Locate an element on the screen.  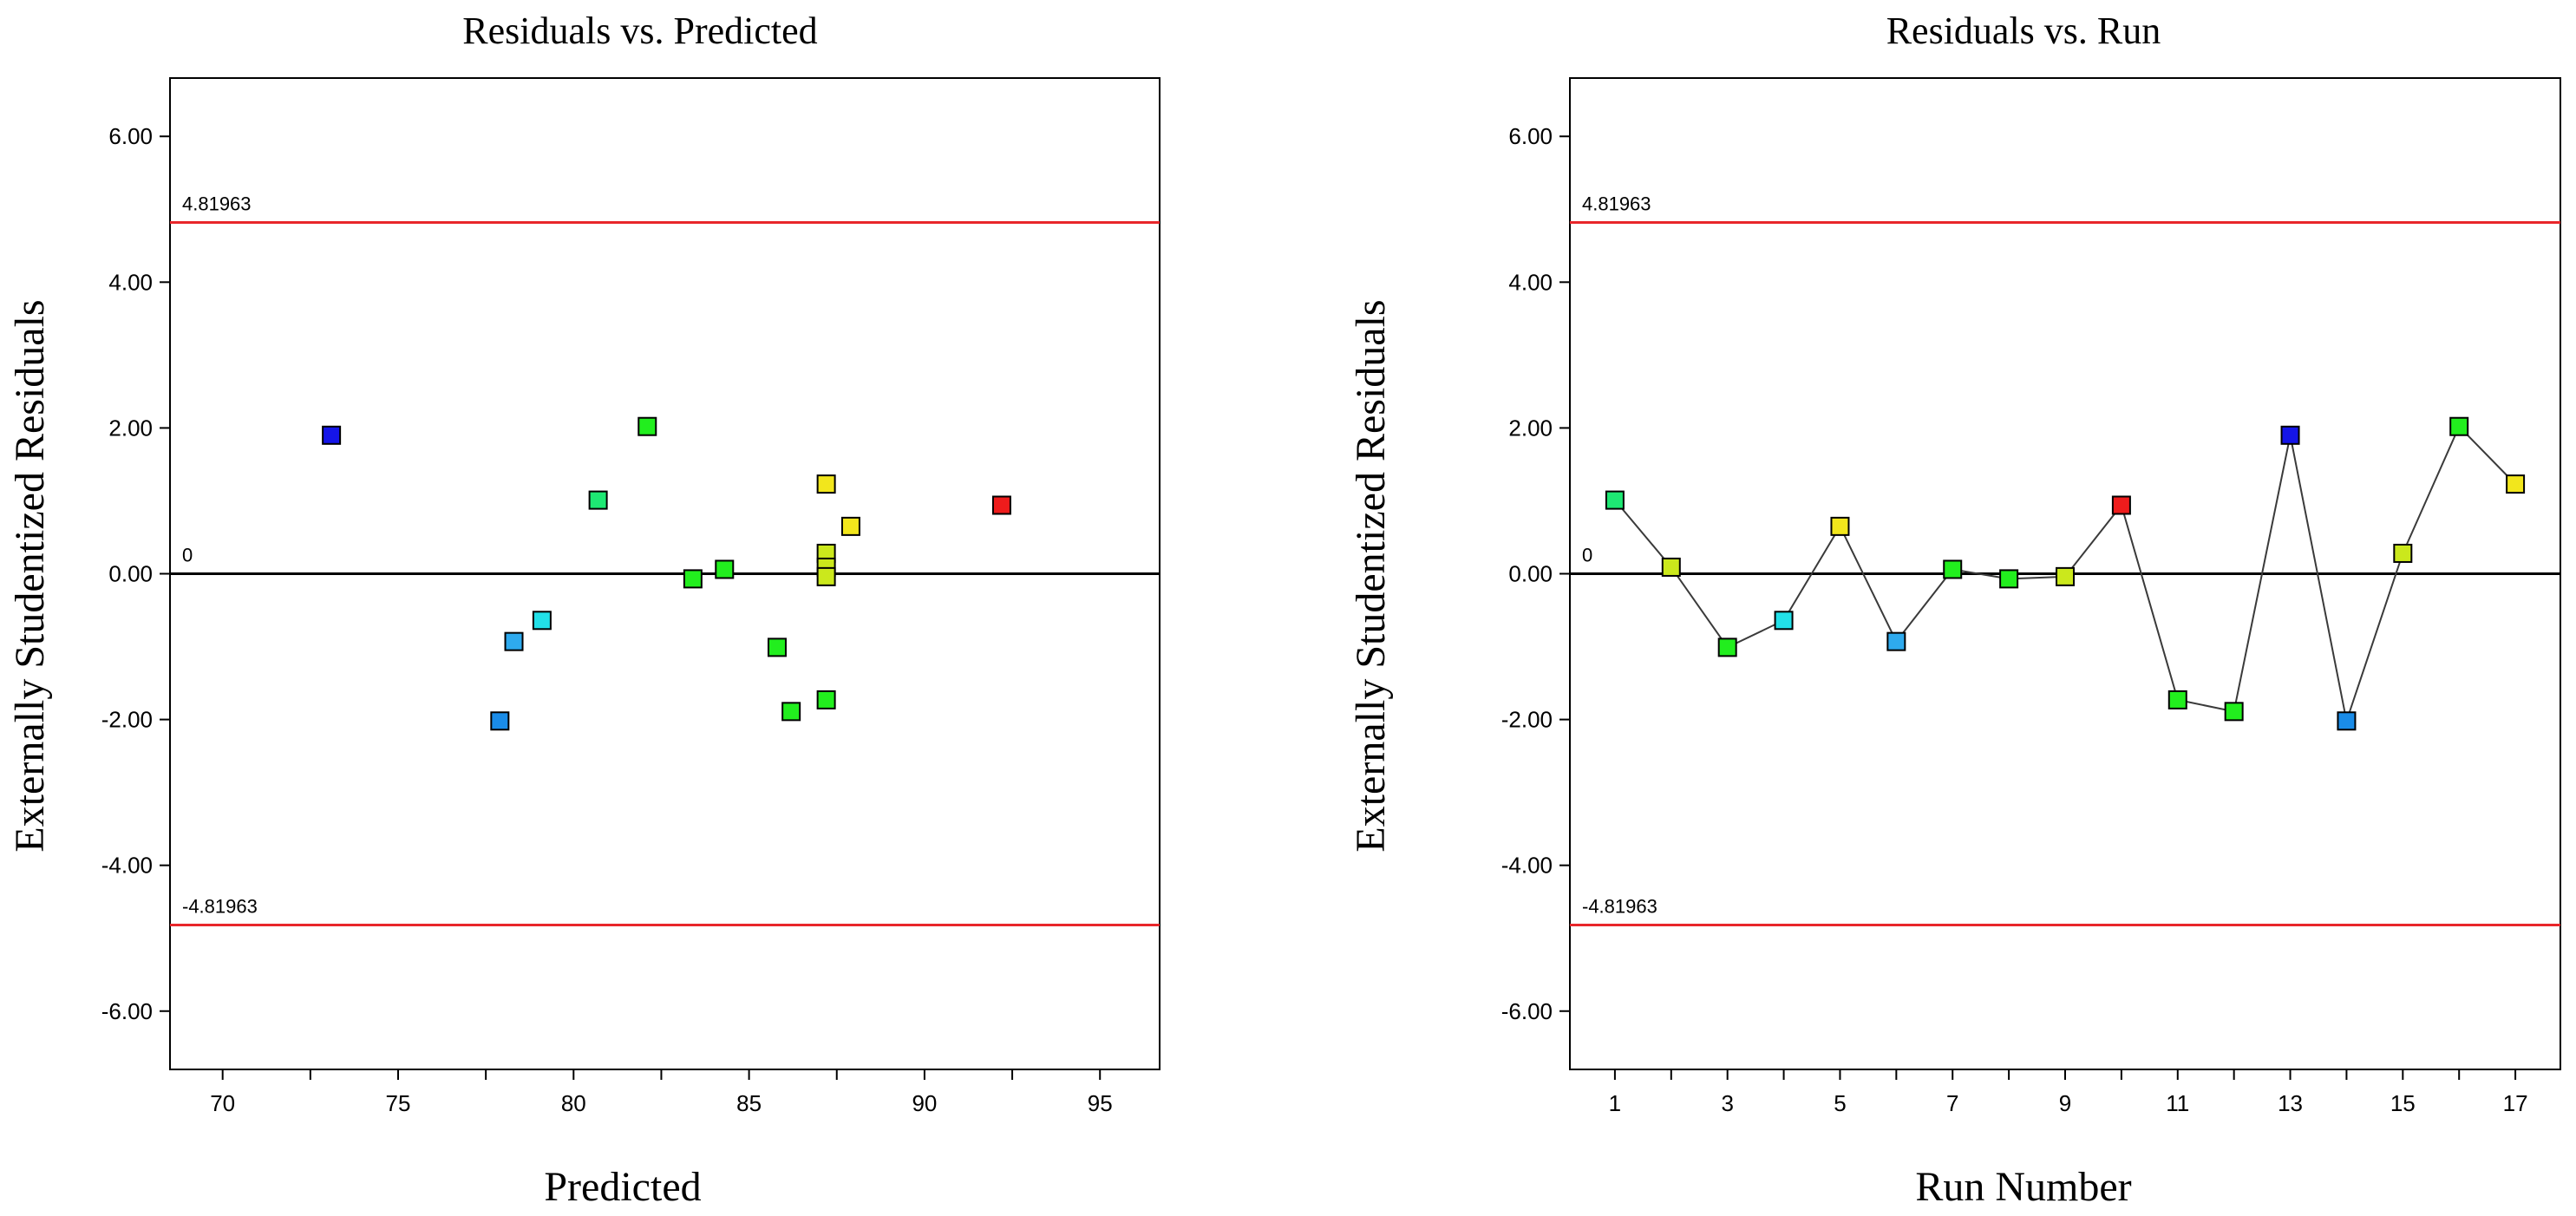
x-tick-label: 90 is located at coordinates (924, 1103).